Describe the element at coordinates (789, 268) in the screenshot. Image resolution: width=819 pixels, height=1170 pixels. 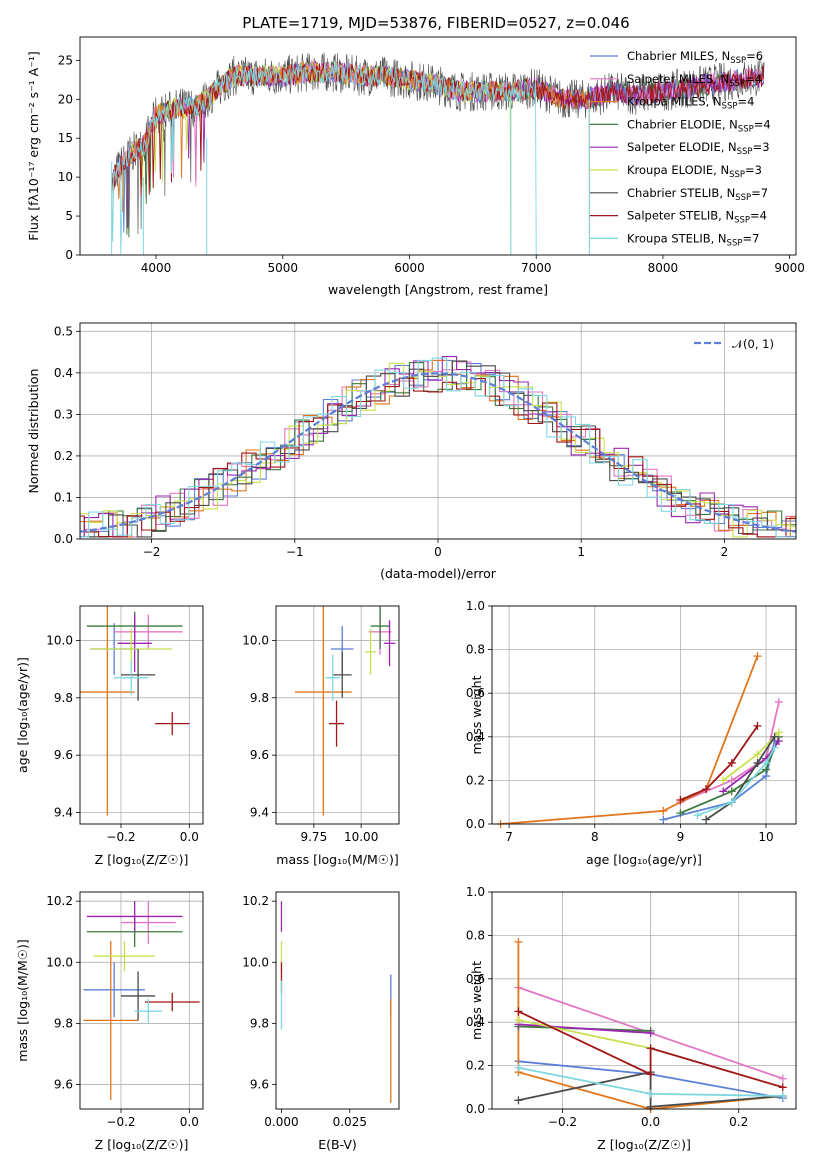
I see `x-tick-label: 9000` at that location.